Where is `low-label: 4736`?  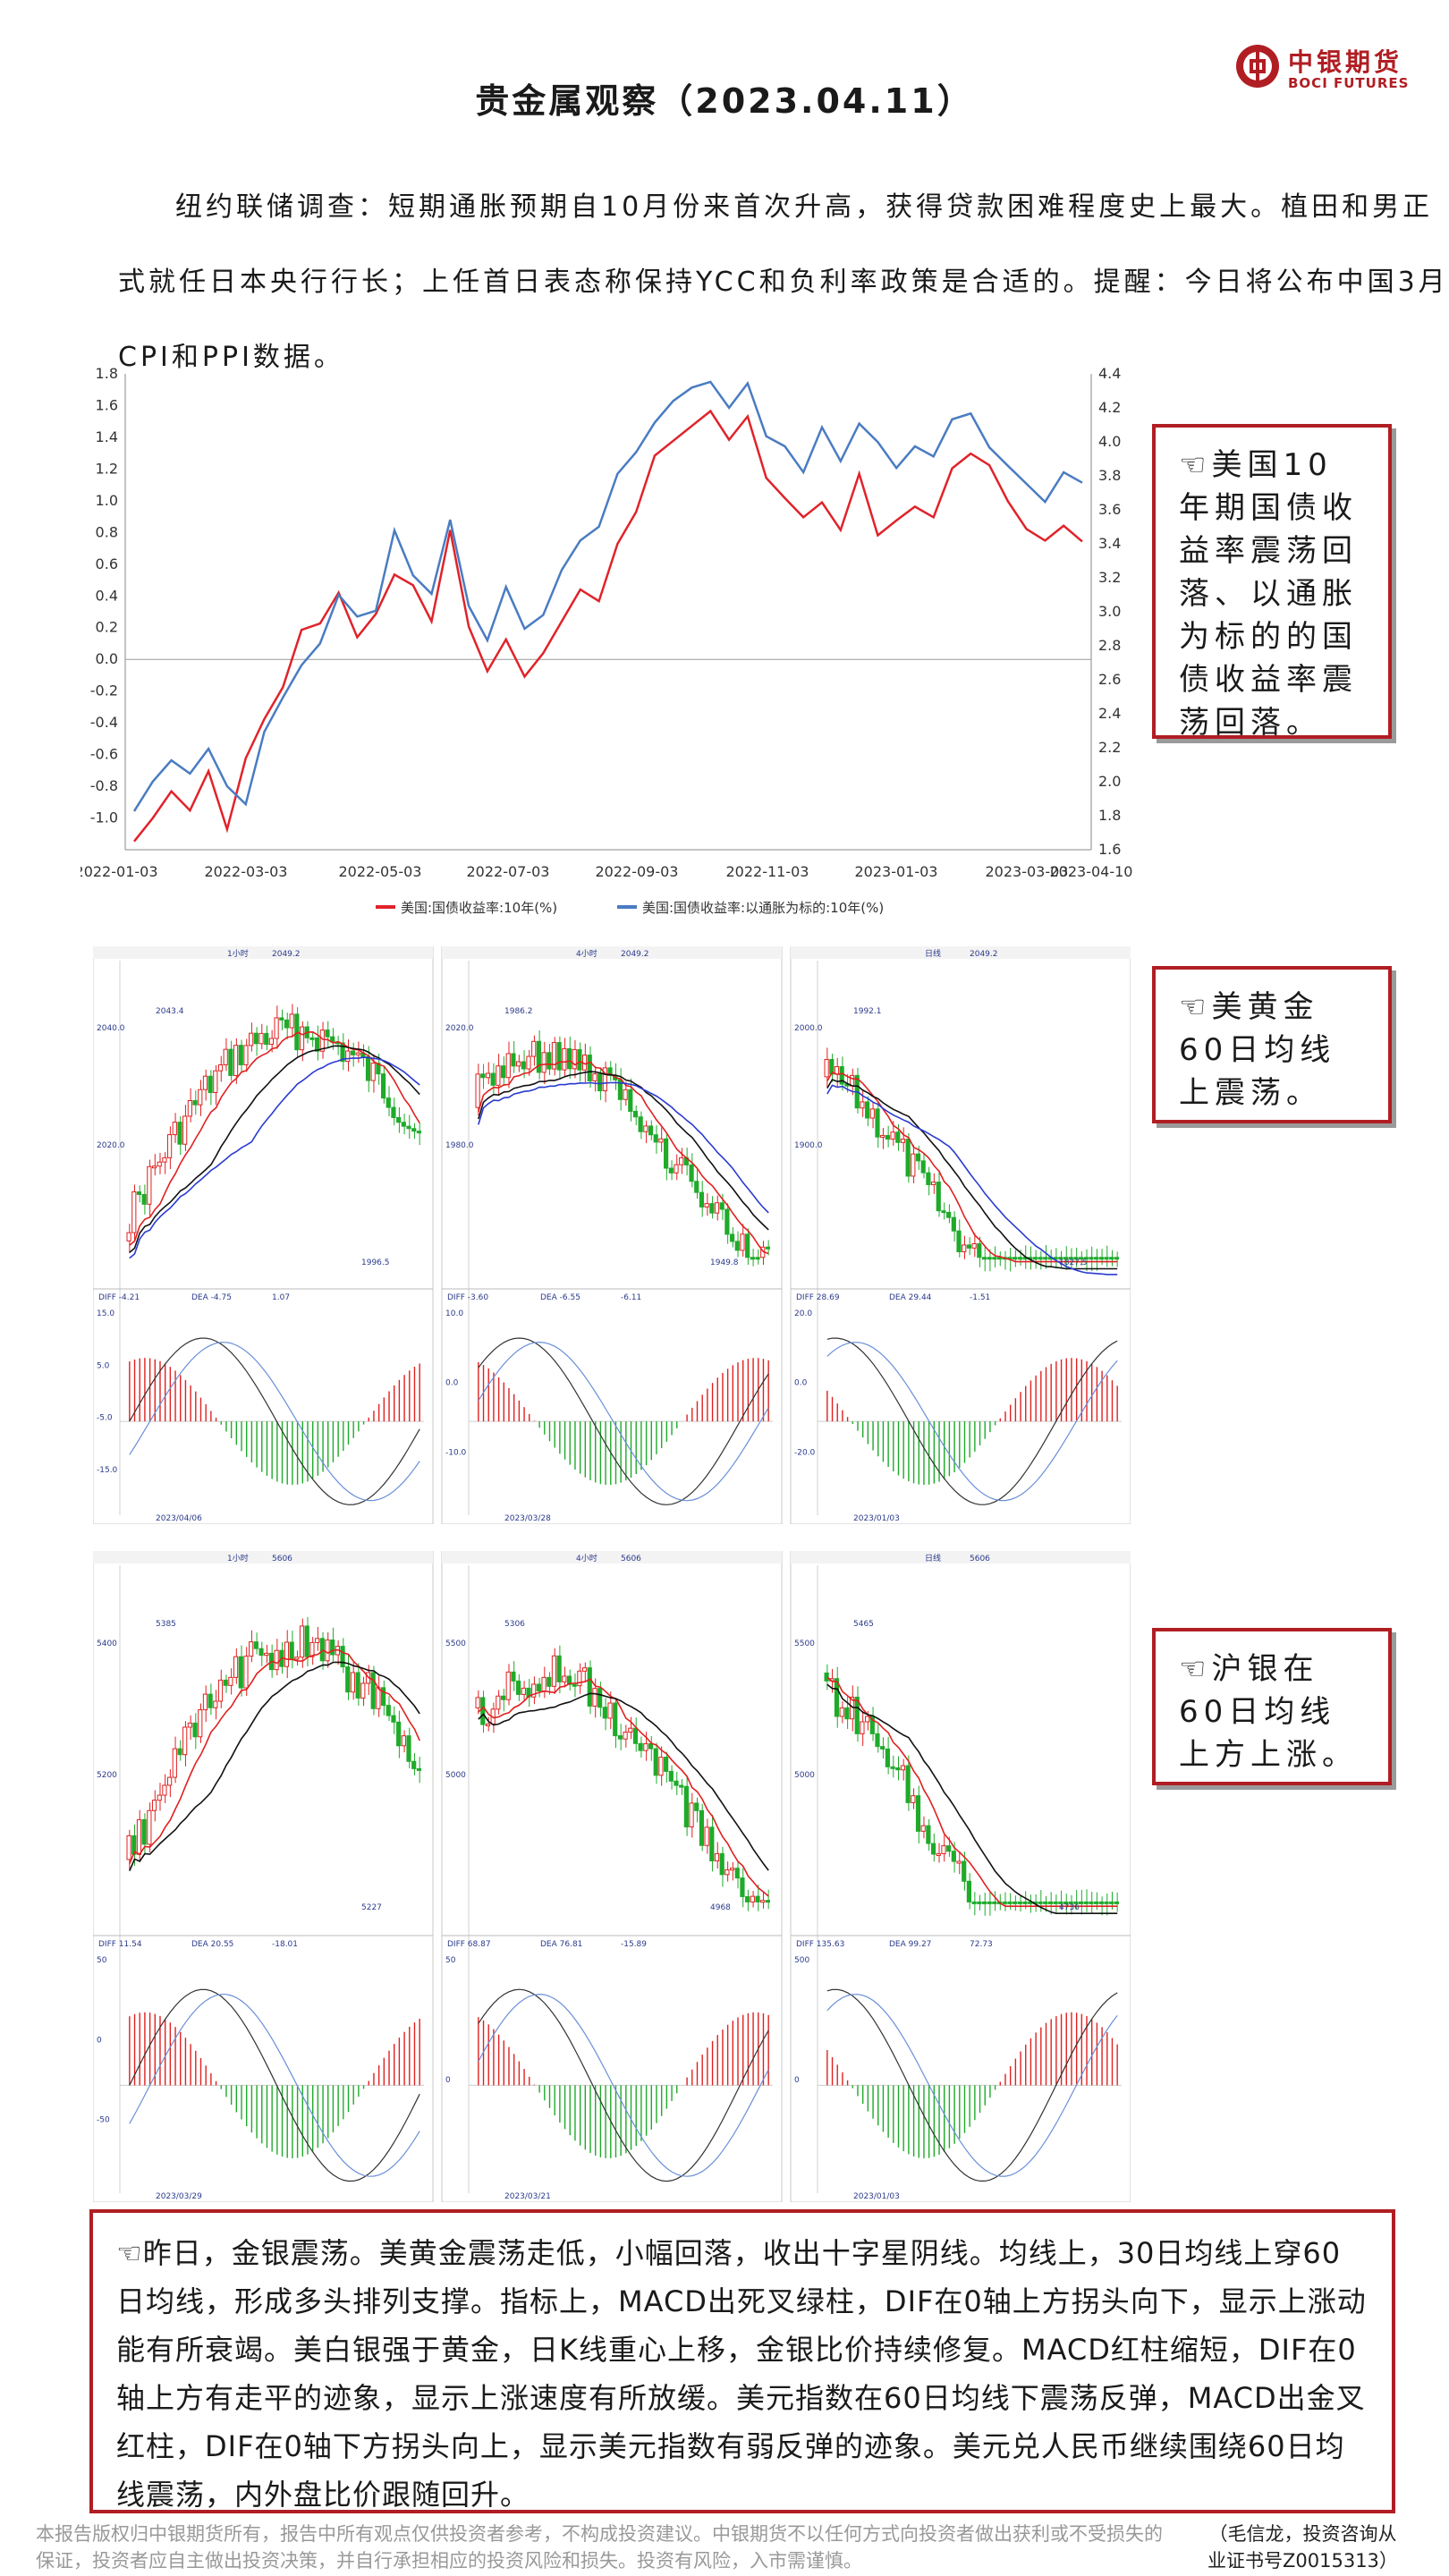
low-label: 4736 is located at coordinates (1069, 1907).